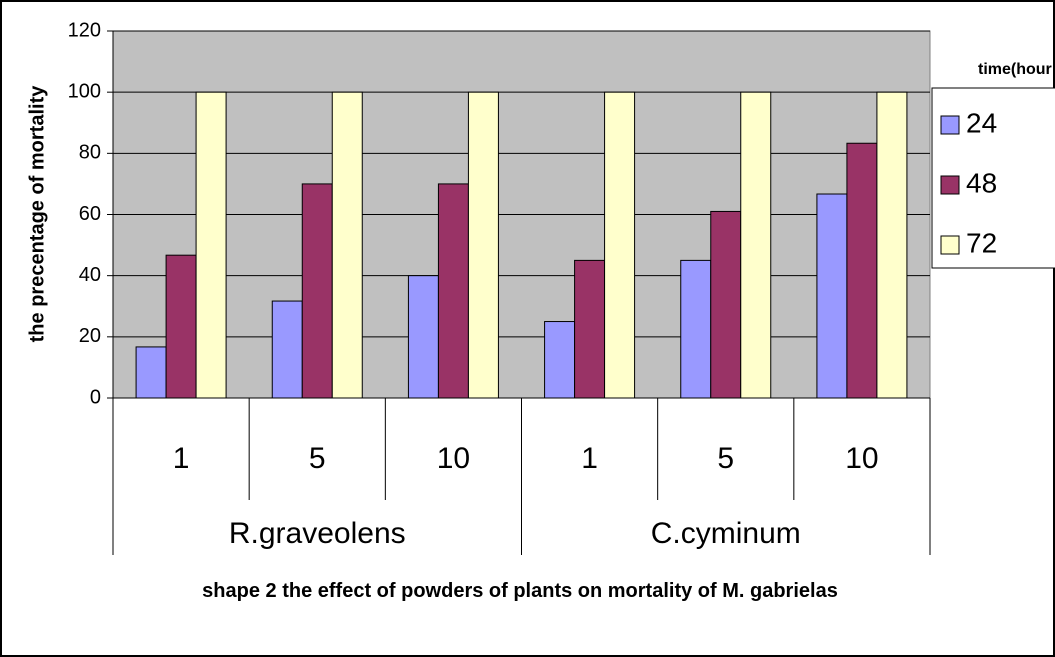  Describe the element at coordinates (84, 30) in the screenshot. I see `y-tick-label: 120` at that location.